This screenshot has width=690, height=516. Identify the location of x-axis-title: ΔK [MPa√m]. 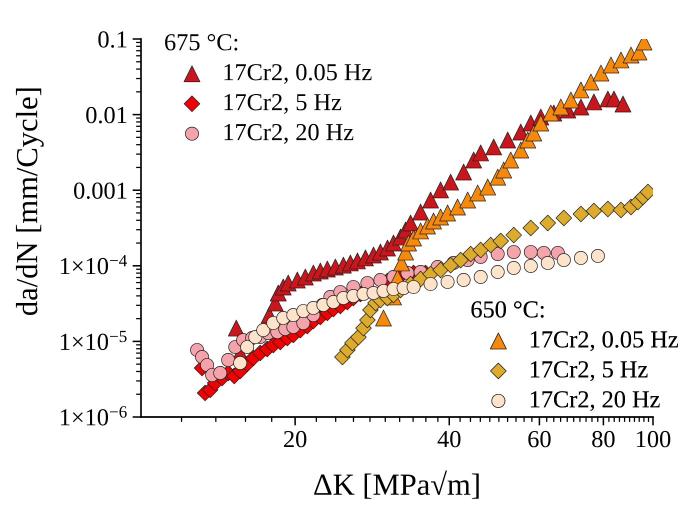
(396, 484).